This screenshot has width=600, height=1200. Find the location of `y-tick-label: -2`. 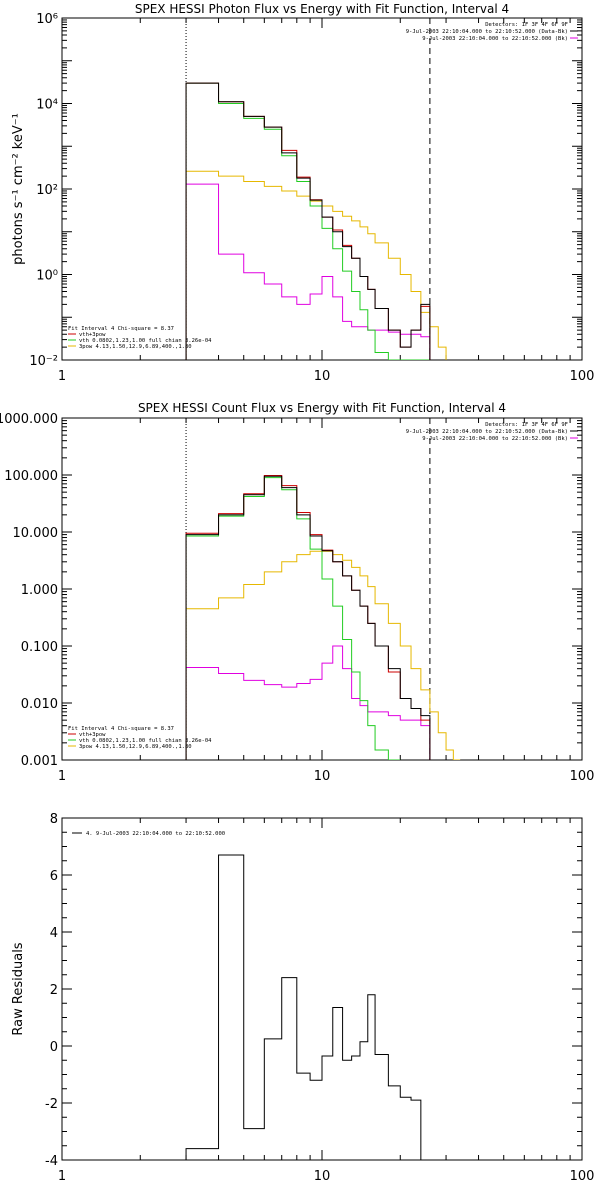

y-tick-label: -2 is located at coordinates (51, 1104).